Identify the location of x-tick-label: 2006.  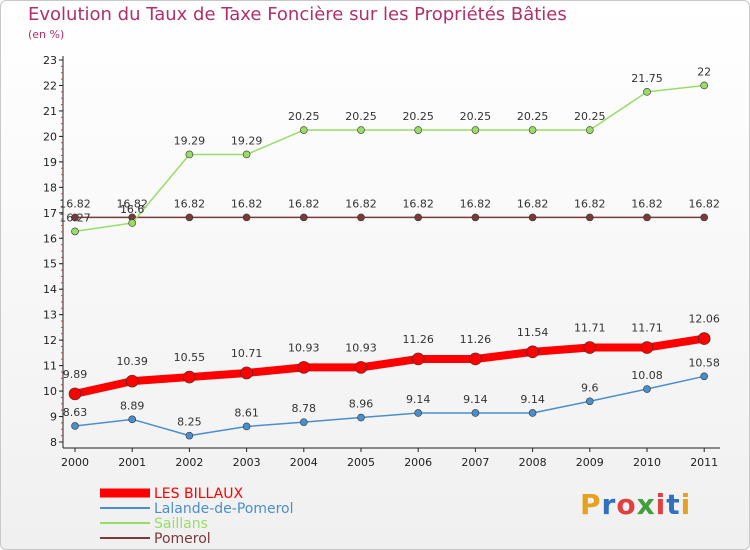
(418, 462).